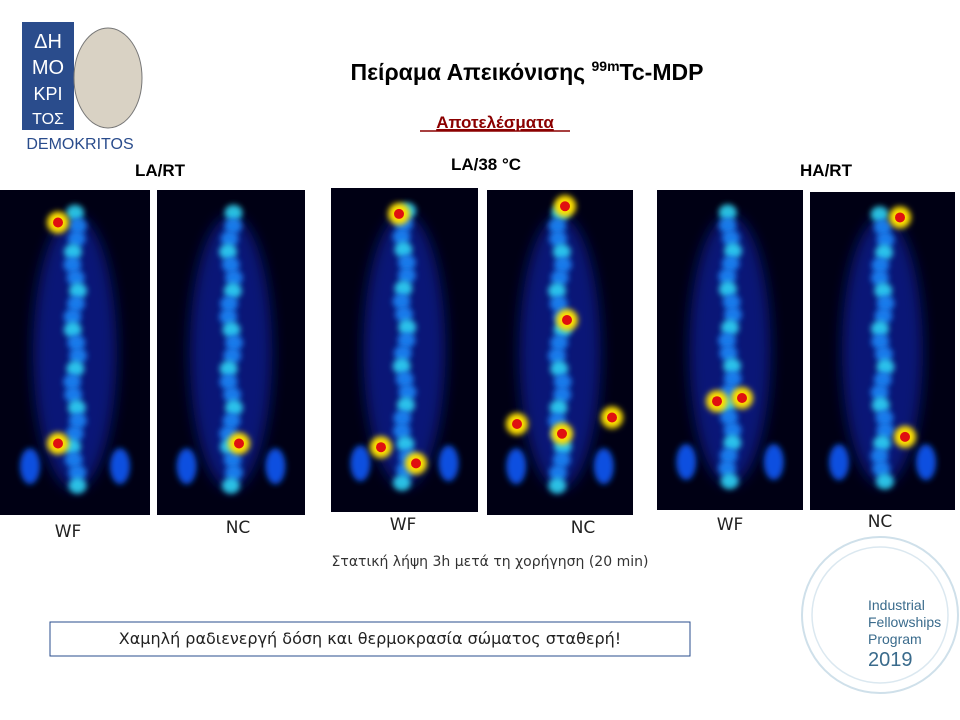 This screenshot has width=960, height=720. Describe the element at coordinates (471, 72) in the screenshot. I see `title-text: Πείραμα Απεικόνισης` at that location.